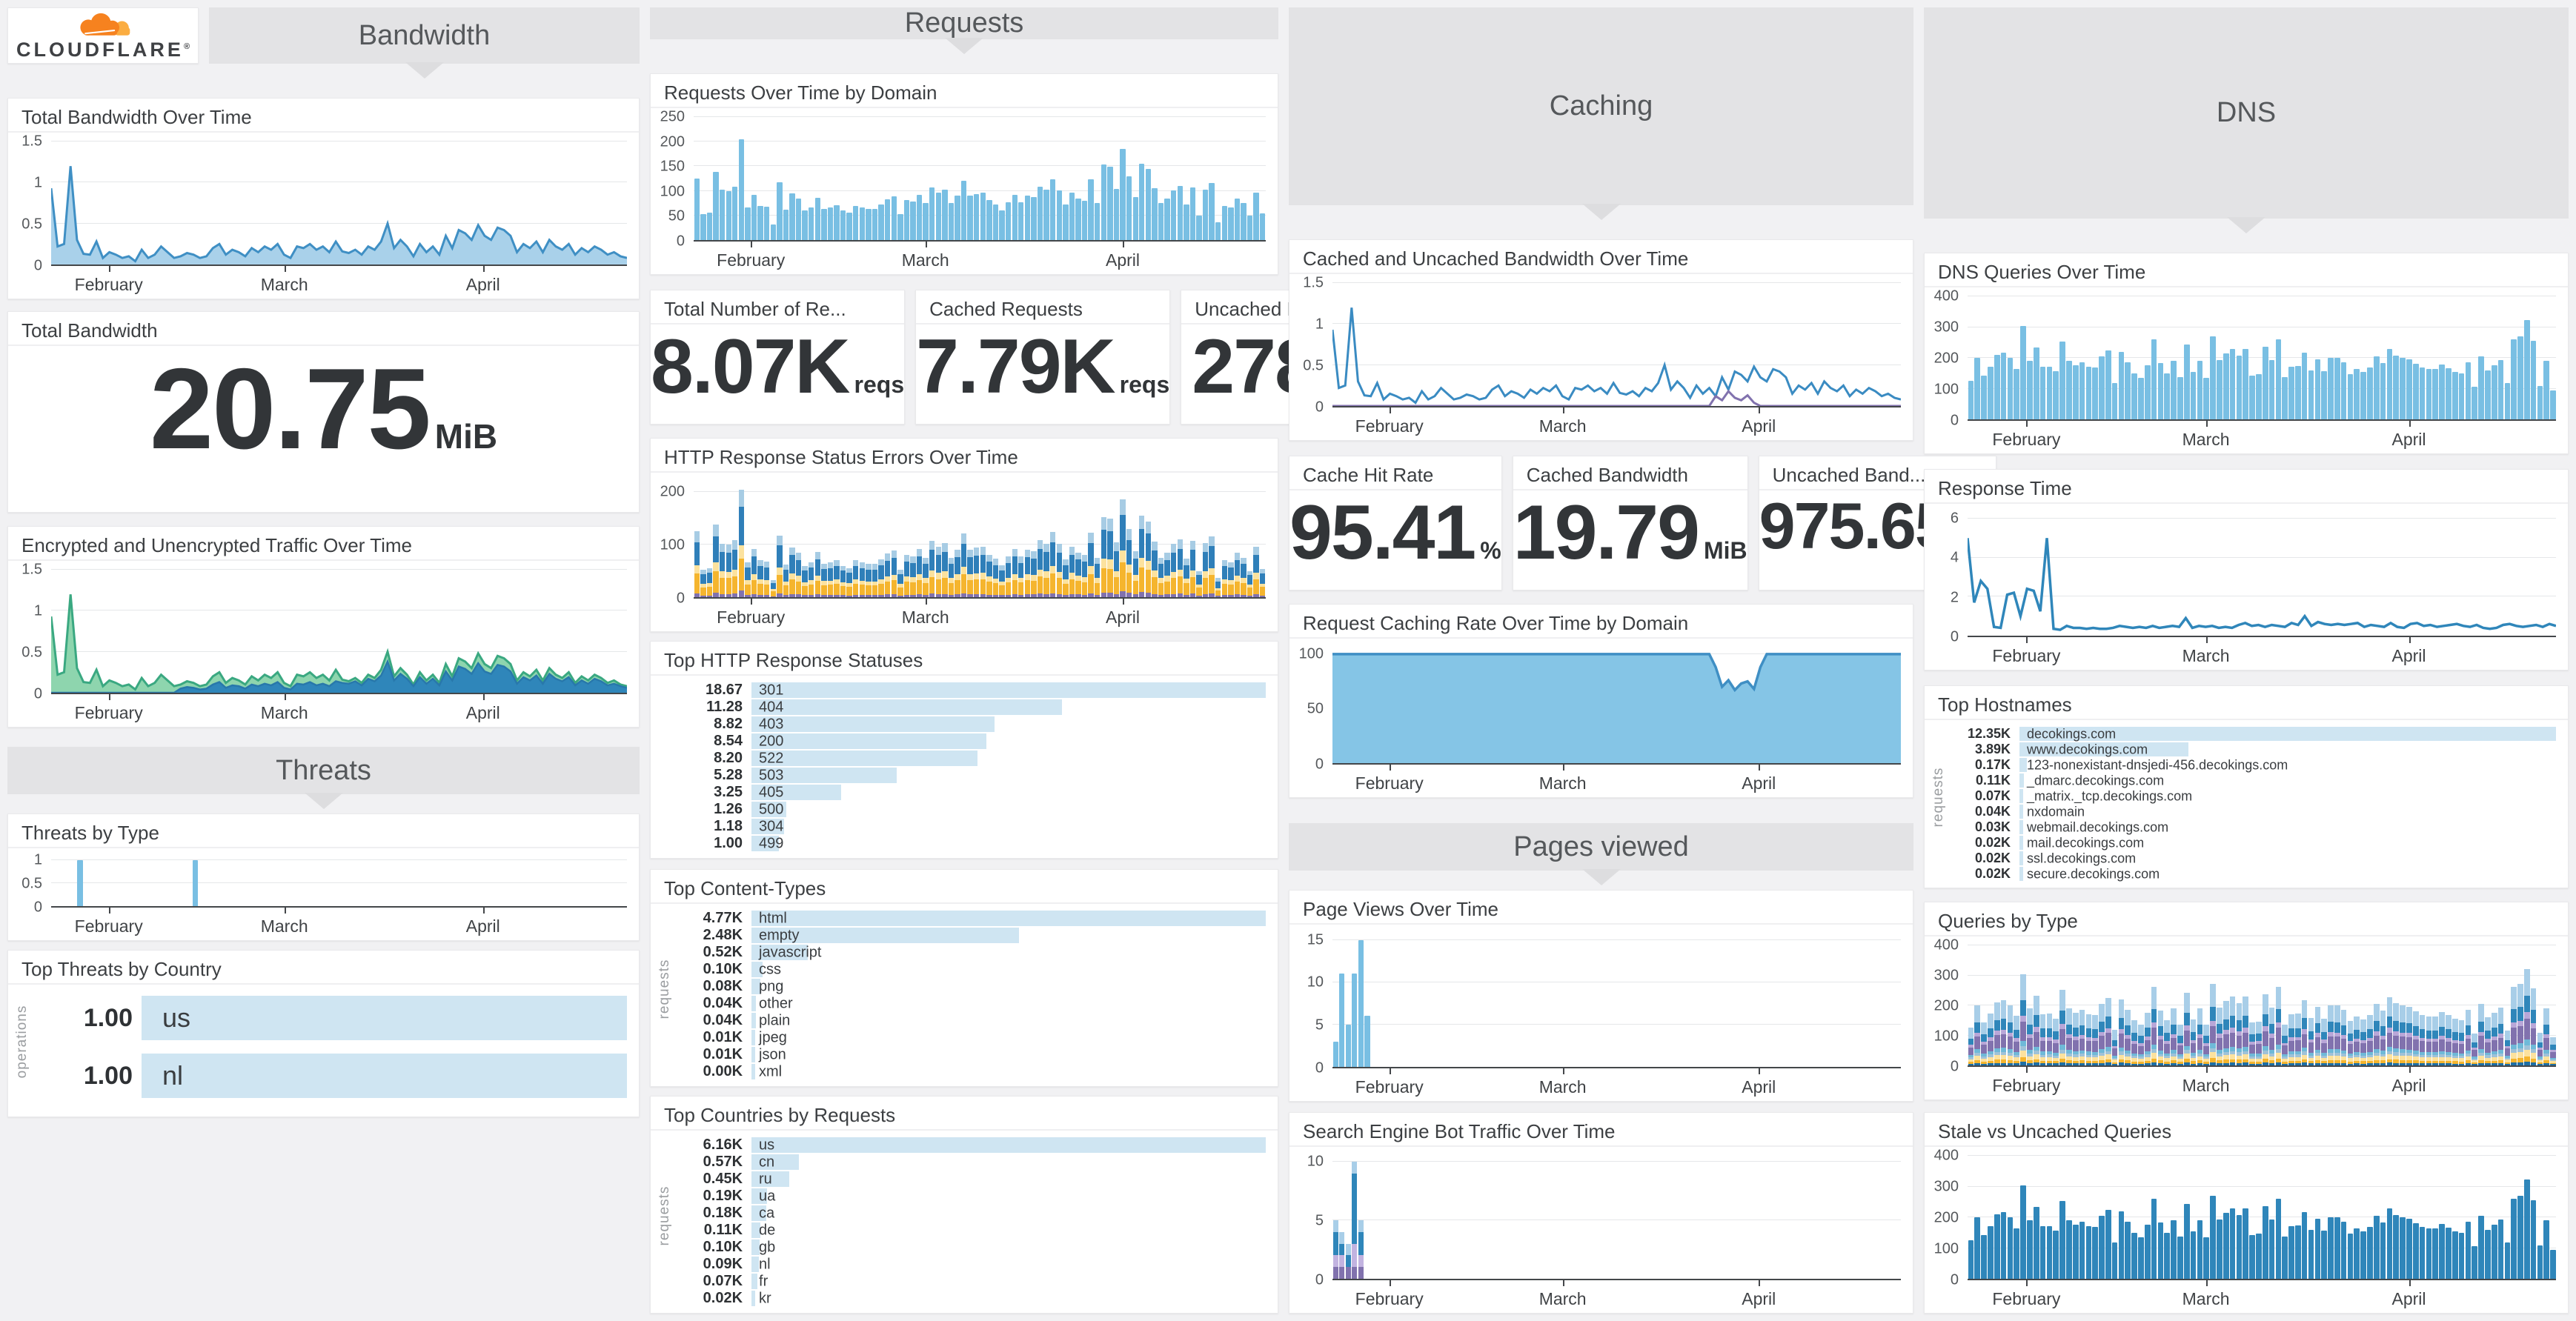 This screenshot has width=2576, height=1321. Describe the element at coordinates (334, 1076) in the screenshot. I see `hbar-row: 1.00 nl` at that location.